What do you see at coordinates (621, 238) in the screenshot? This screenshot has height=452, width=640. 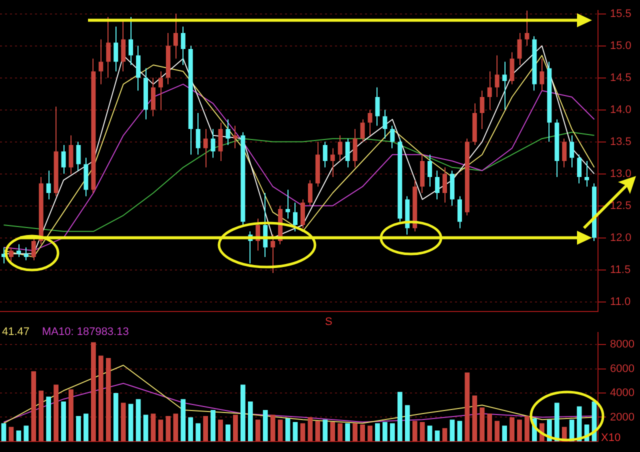 I see `y-tick-label: 12.0` at bounding box center [621, 238].